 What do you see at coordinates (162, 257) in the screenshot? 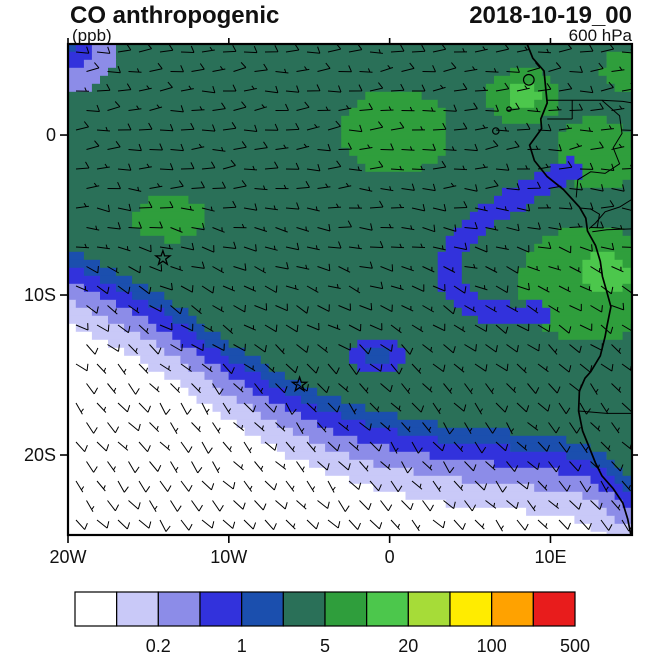
I see `star-marker` at bounding box center [162, 257].